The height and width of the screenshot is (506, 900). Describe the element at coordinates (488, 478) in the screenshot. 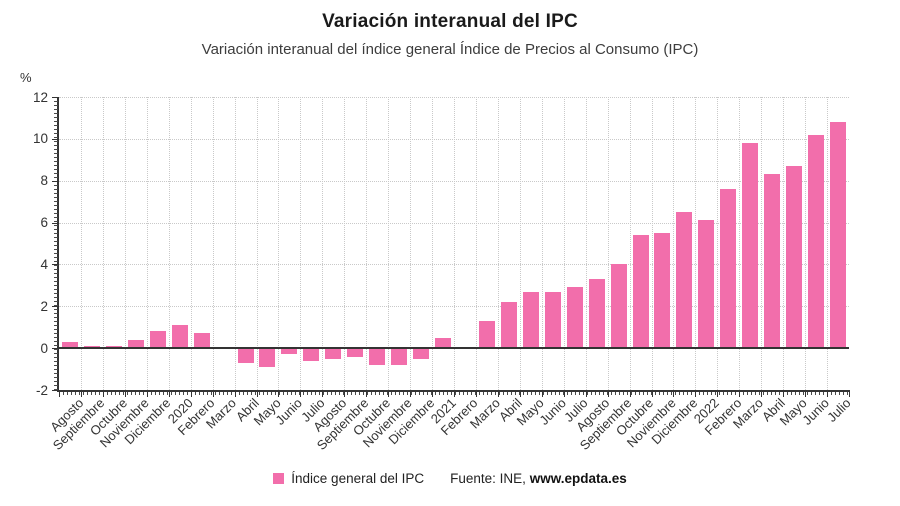

I see `source-text: Fuente: INE,` at that location.